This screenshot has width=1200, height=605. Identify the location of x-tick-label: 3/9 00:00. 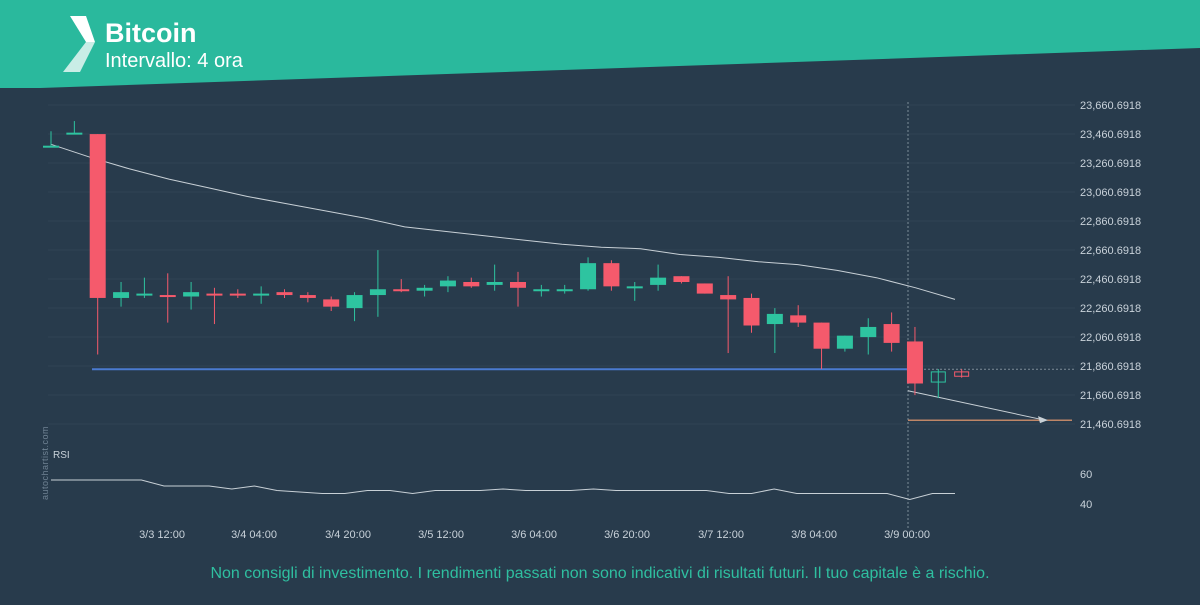
(907, 535).